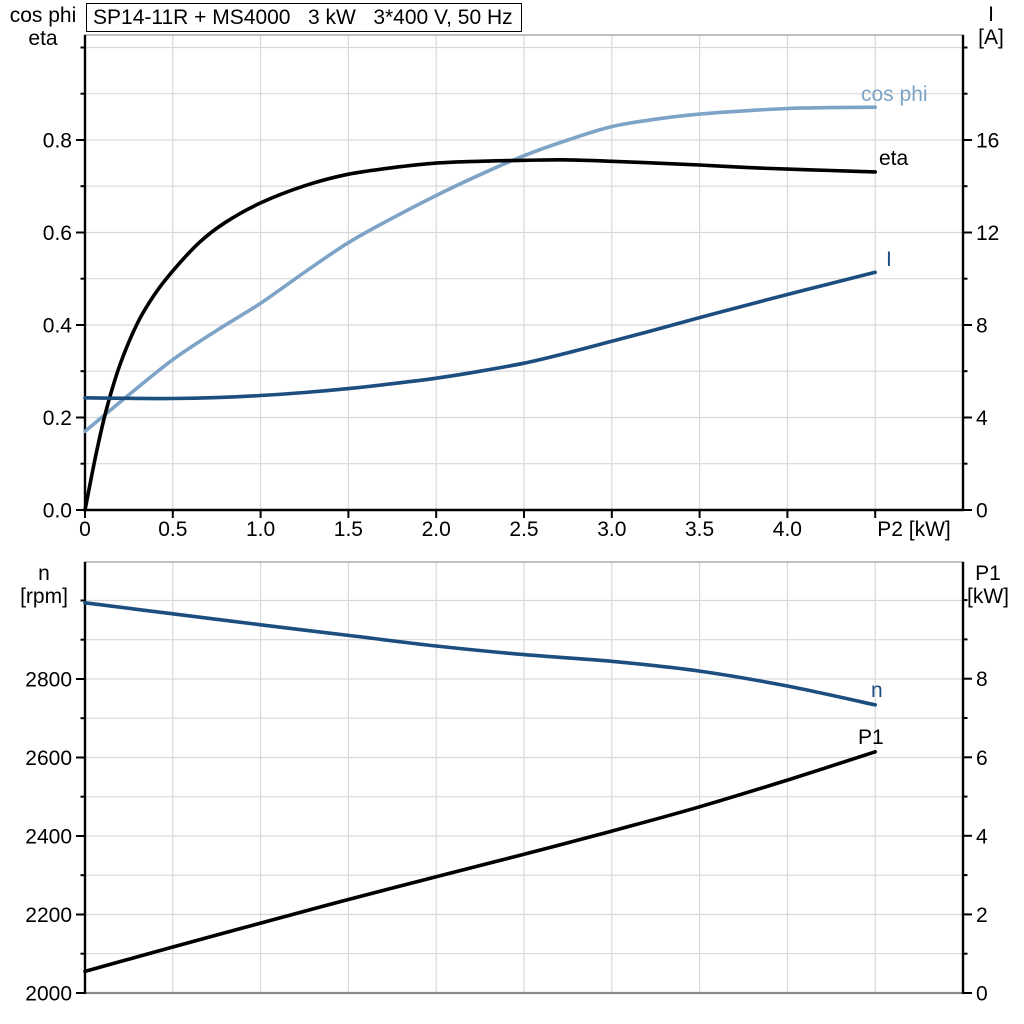  I want to click on p1-unit-label: [kW], so click(988, 596).